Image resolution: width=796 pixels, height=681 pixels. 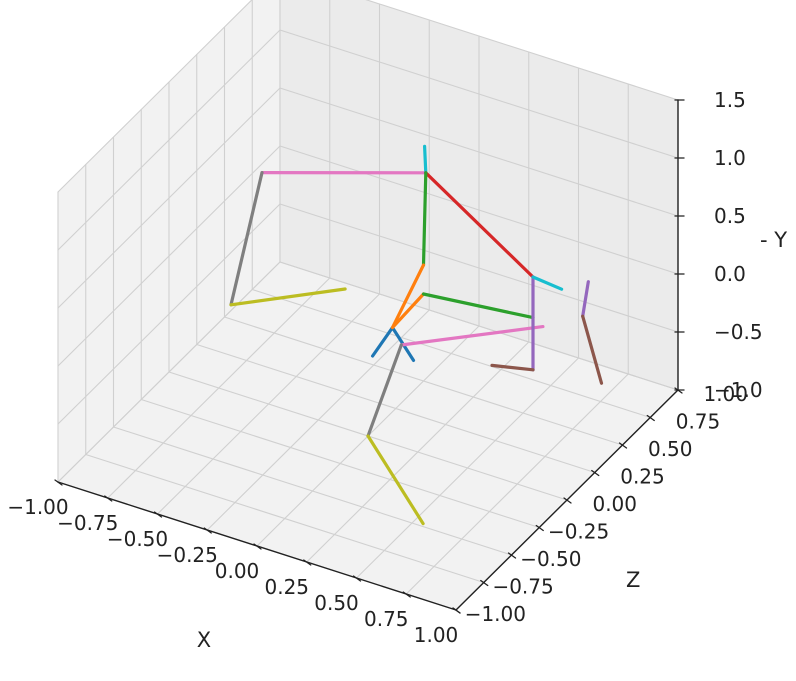 I want to click on z-tick-label: 0.25, so click(x=642, y=477).